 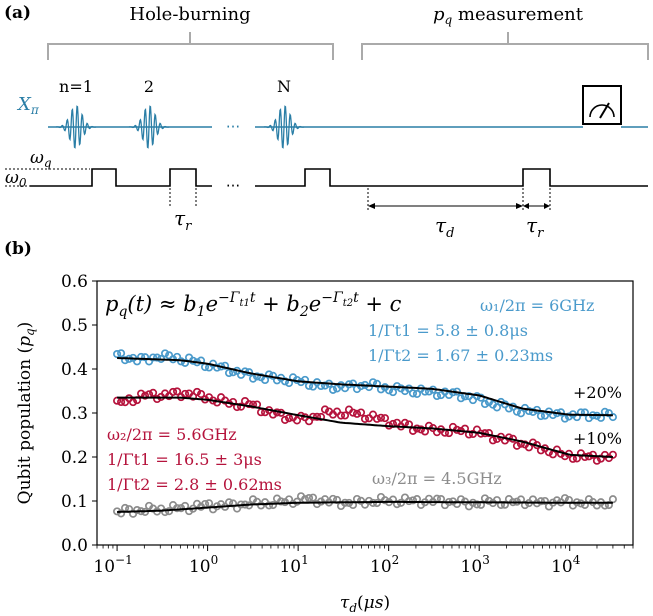 What do you see at coordinates (253, 305) in the screenshot?
I see `fit-equation: pq(t) ≈ b1e−Γt1t + b2e−Γt2t + c` at bounding box center [253, 305].